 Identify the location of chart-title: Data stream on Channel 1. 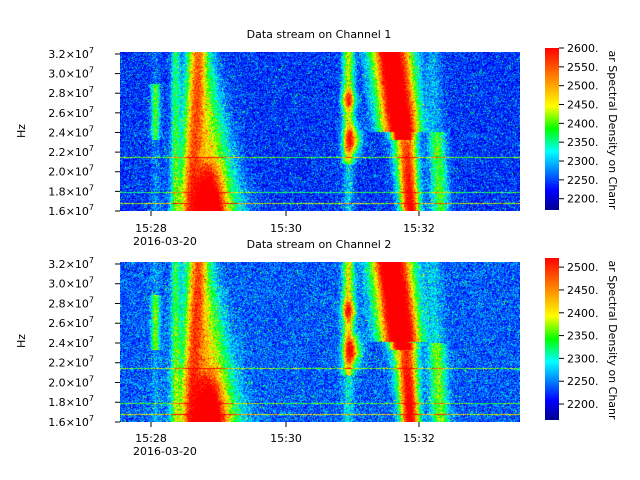
(319, 34).